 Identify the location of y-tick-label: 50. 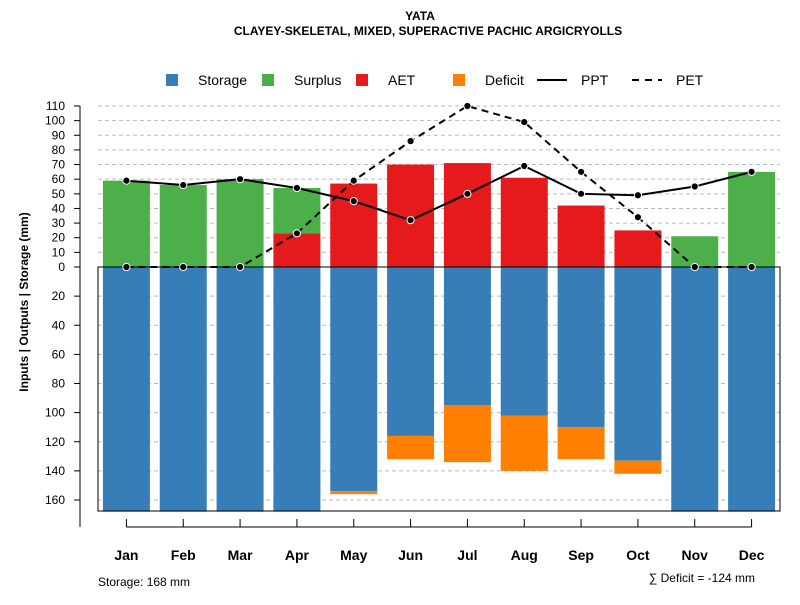
(59, 194).